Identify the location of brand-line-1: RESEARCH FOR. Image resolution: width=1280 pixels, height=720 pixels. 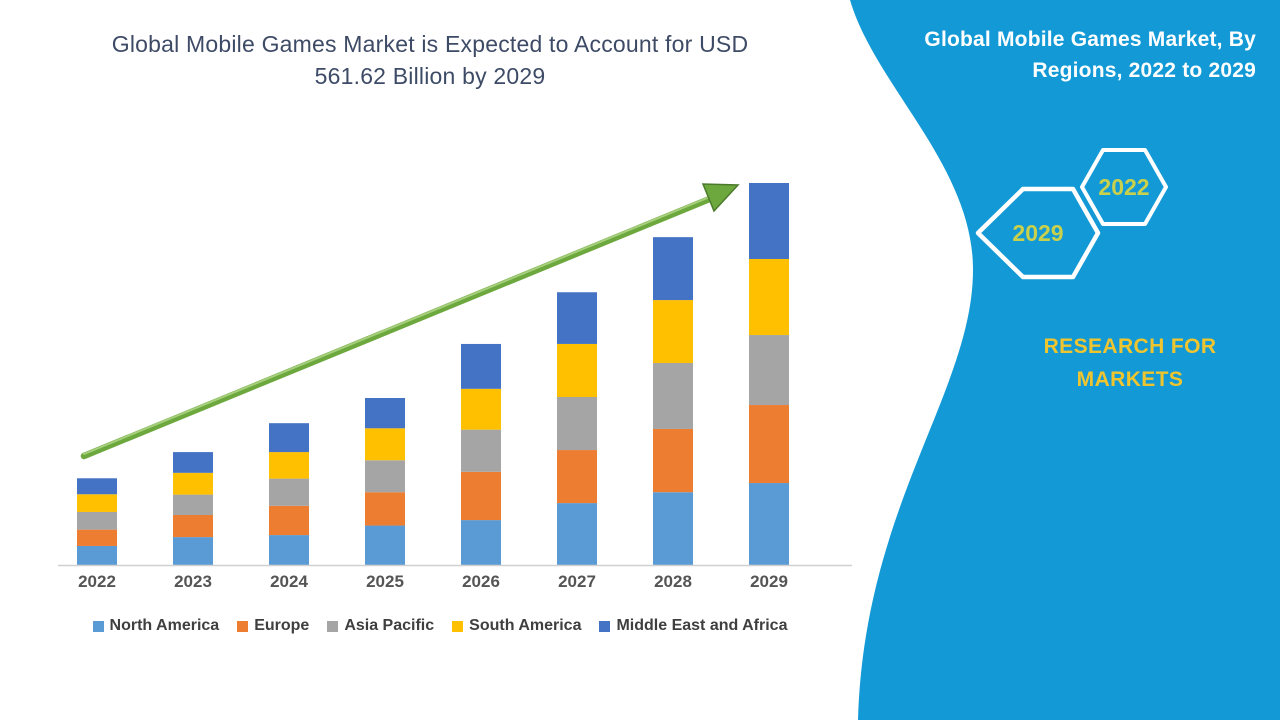
(1130, 346).